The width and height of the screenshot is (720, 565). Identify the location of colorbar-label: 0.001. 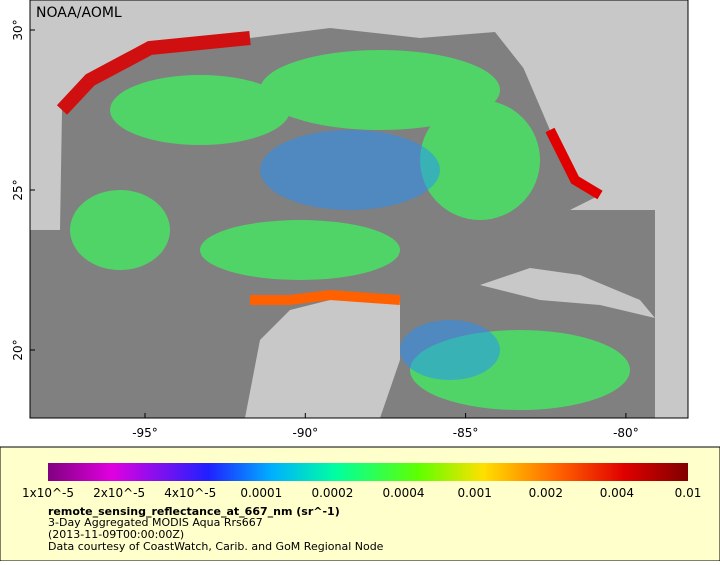
(474, 493).